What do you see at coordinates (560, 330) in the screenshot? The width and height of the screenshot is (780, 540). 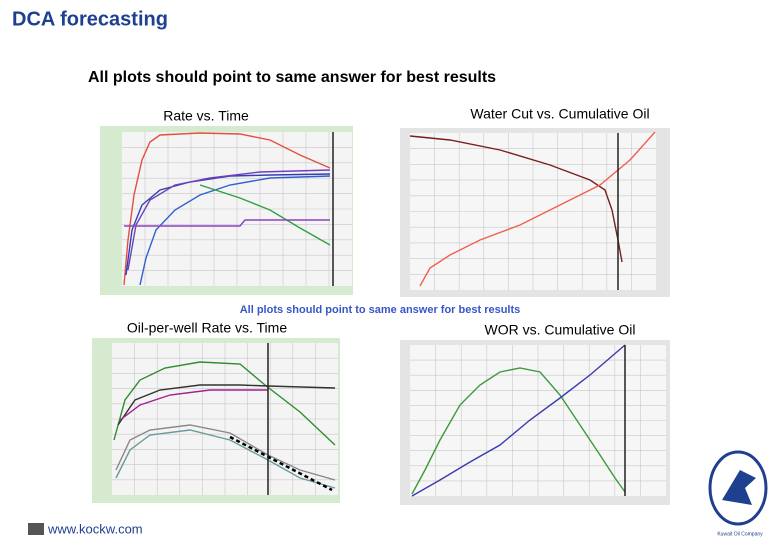 I see `plot-title: WOR vs. Cumulative Oil` at bounding box center [560, 330].